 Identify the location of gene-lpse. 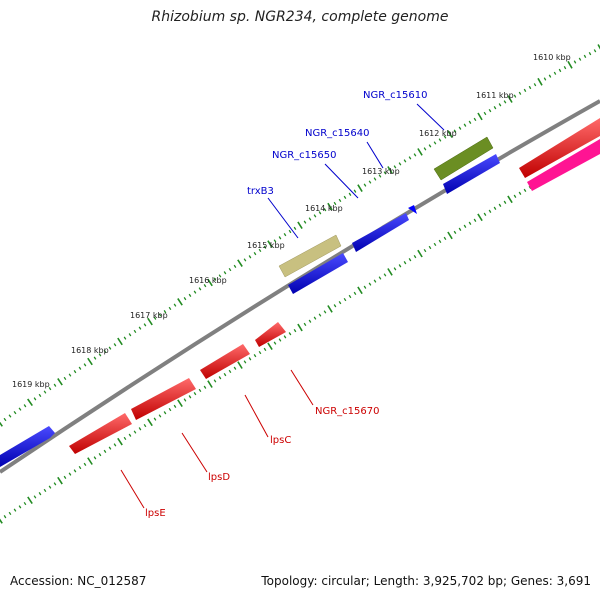
(100, 433).